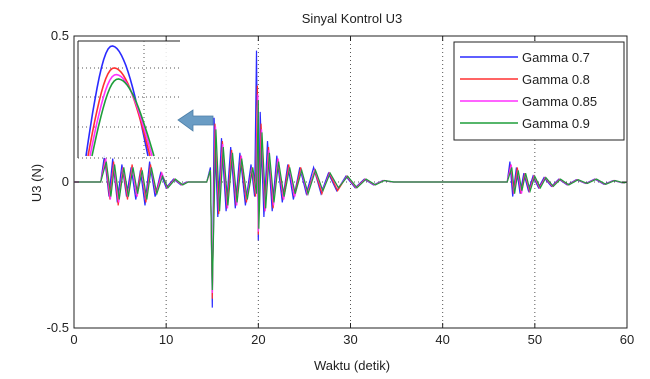 This screenshot has height=379, width=650. What do you see at coordinates (350, 339) in the screenshot?
I see `x-tick-label: 30` at bounding box center [350, 339].